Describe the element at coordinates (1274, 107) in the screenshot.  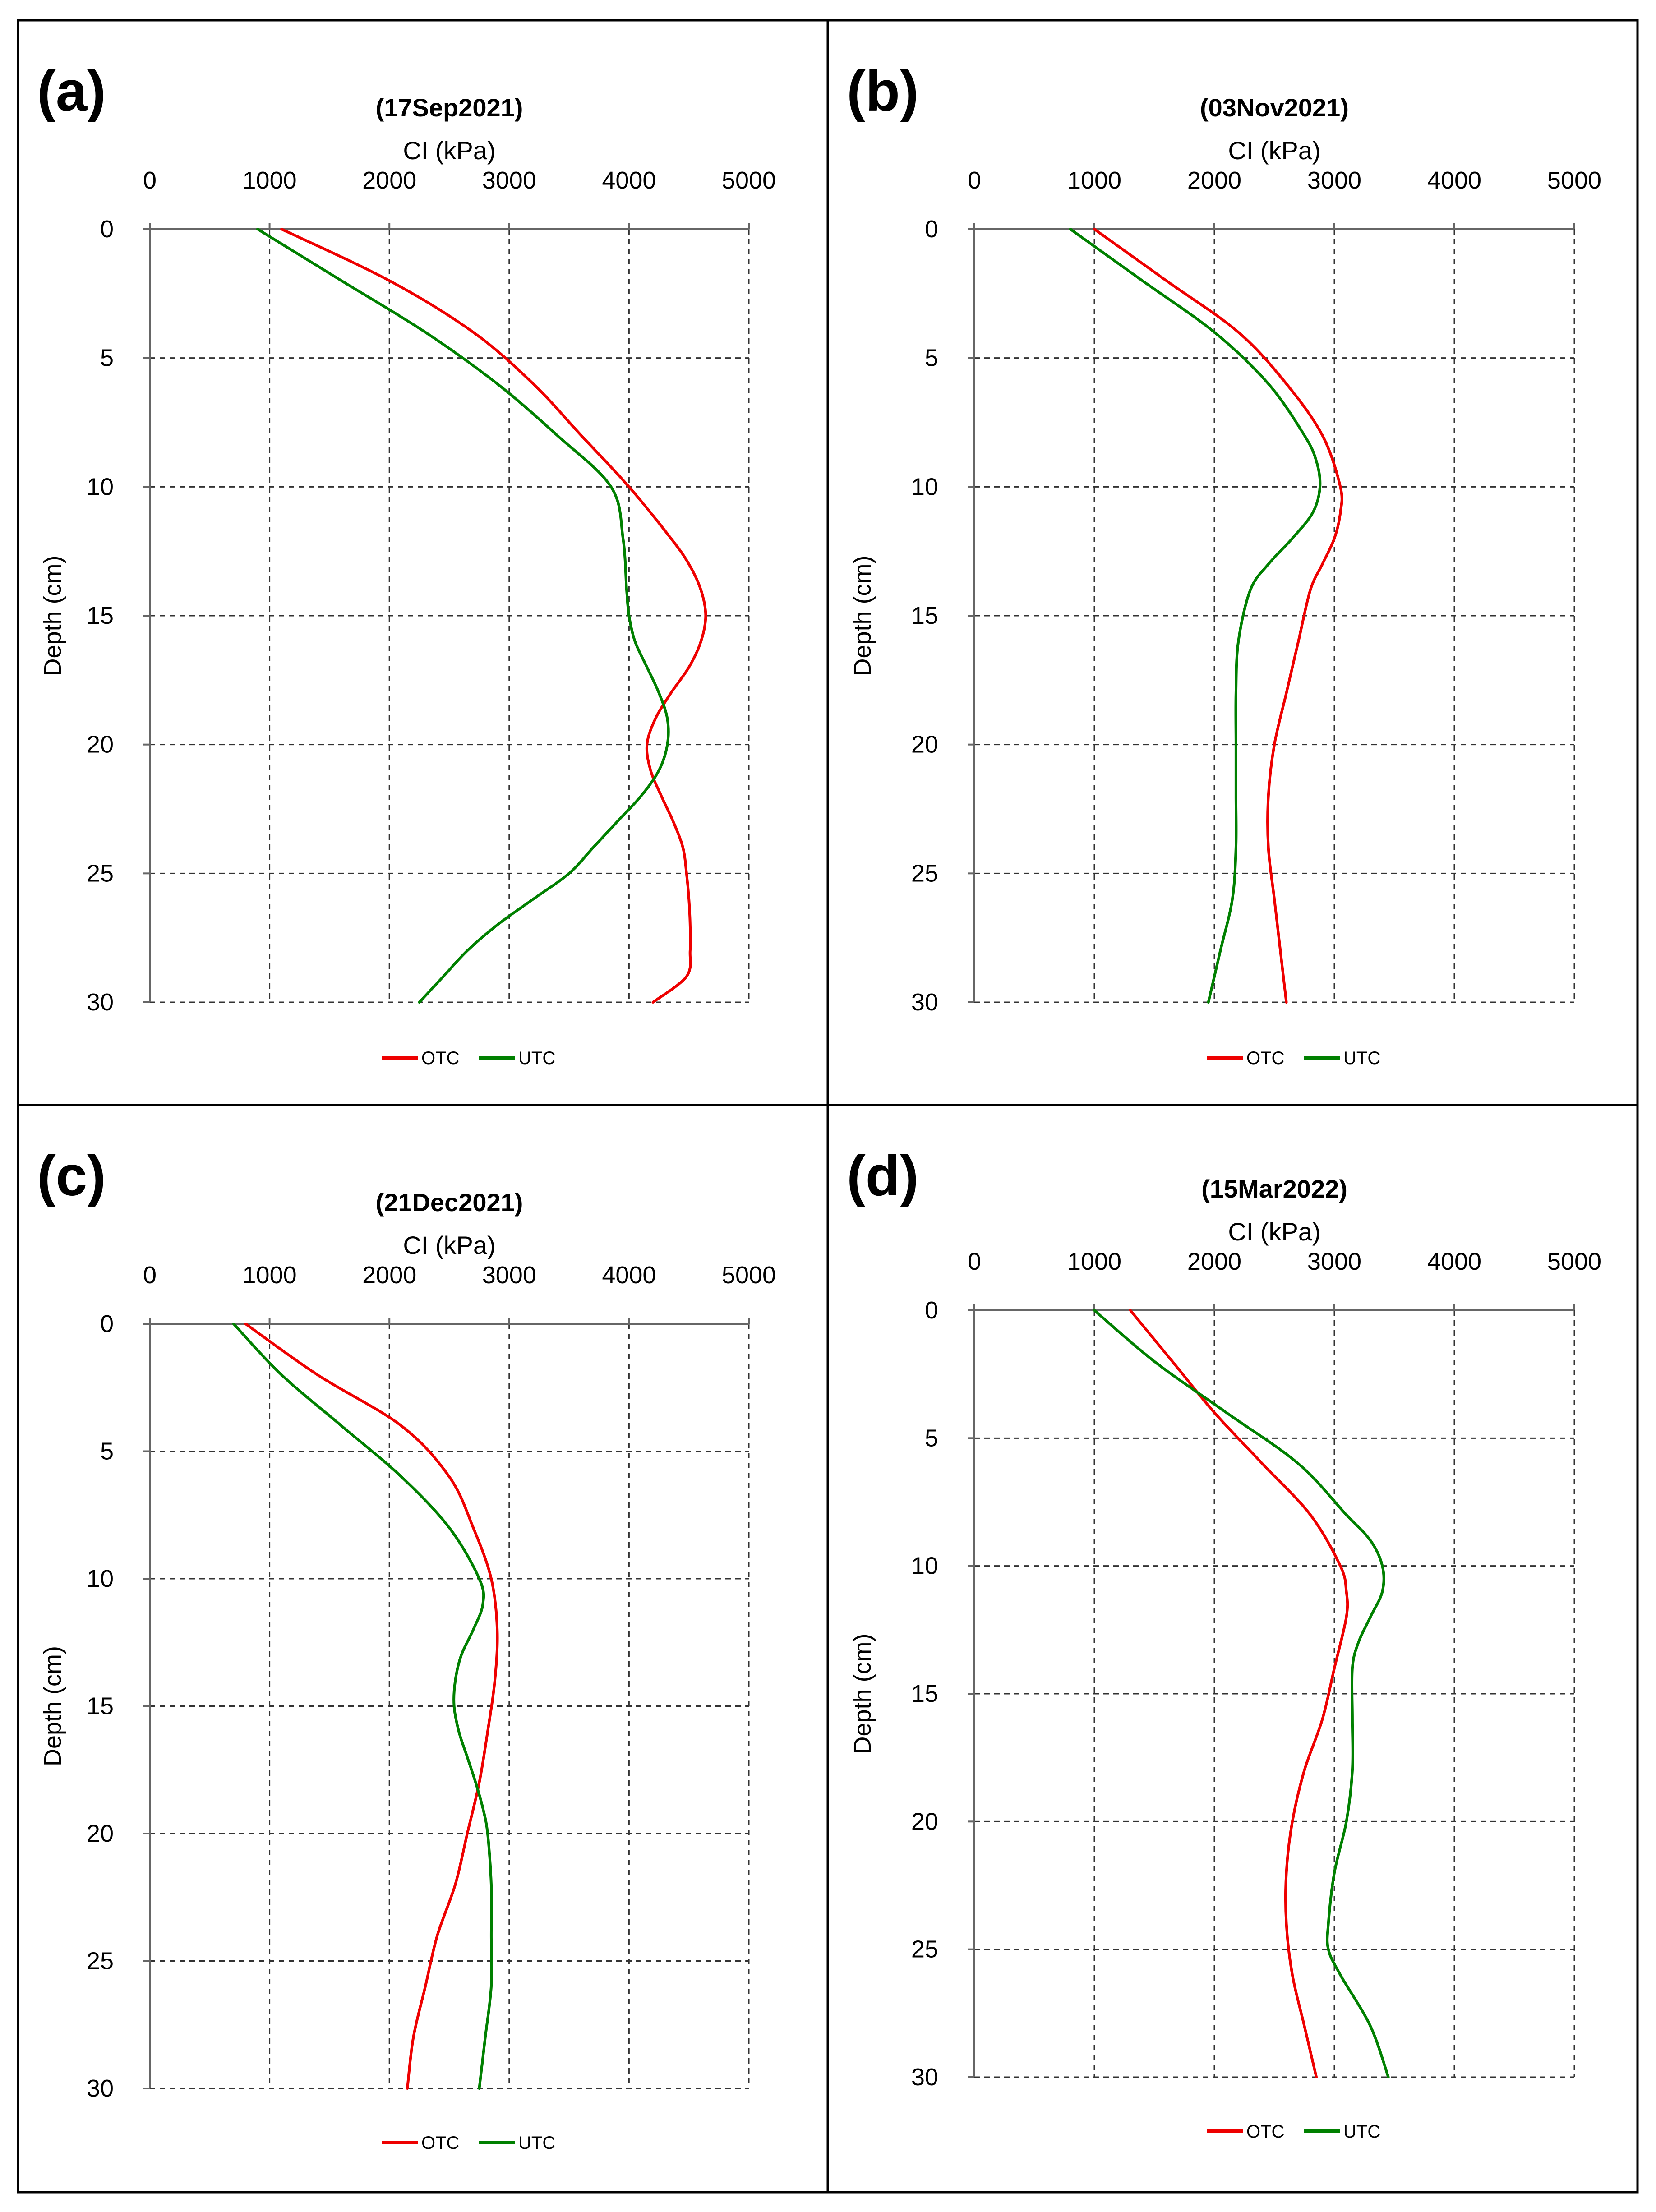
I see `chart-title: (03Nov2021)` at that location.